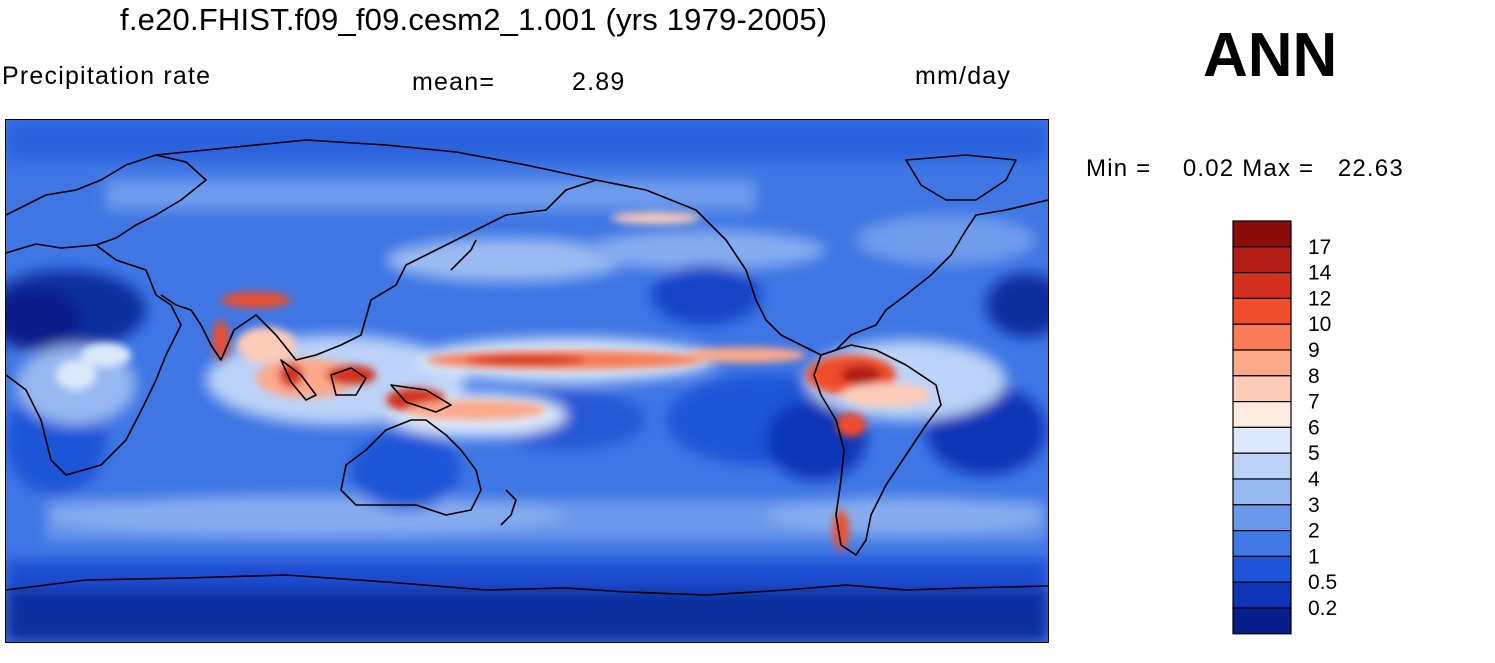 The width and height of the screenshot is (1495, 663). Describe the element at coordinates (1314, 505) in the screenshot. I see `colorbar-label: 3` at that location.